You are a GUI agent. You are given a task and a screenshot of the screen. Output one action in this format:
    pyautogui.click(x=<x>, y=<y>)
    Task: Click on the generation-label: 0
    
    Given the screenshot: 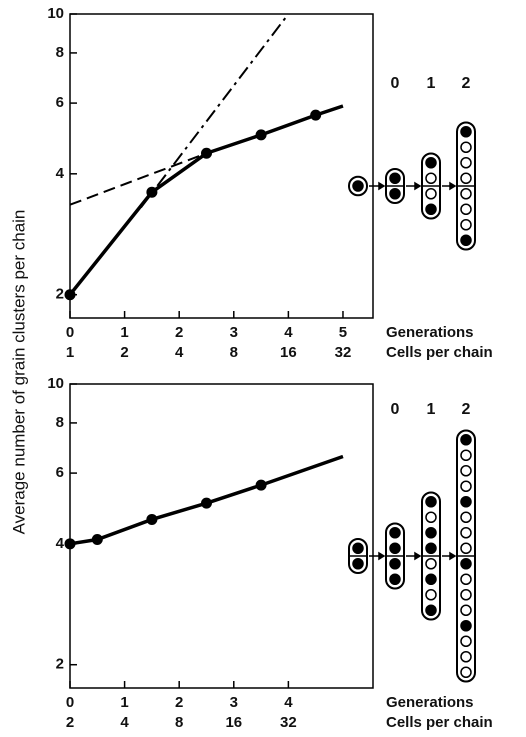 What is the action you would take?
    pyautogui.click(x=395, y=409)
    